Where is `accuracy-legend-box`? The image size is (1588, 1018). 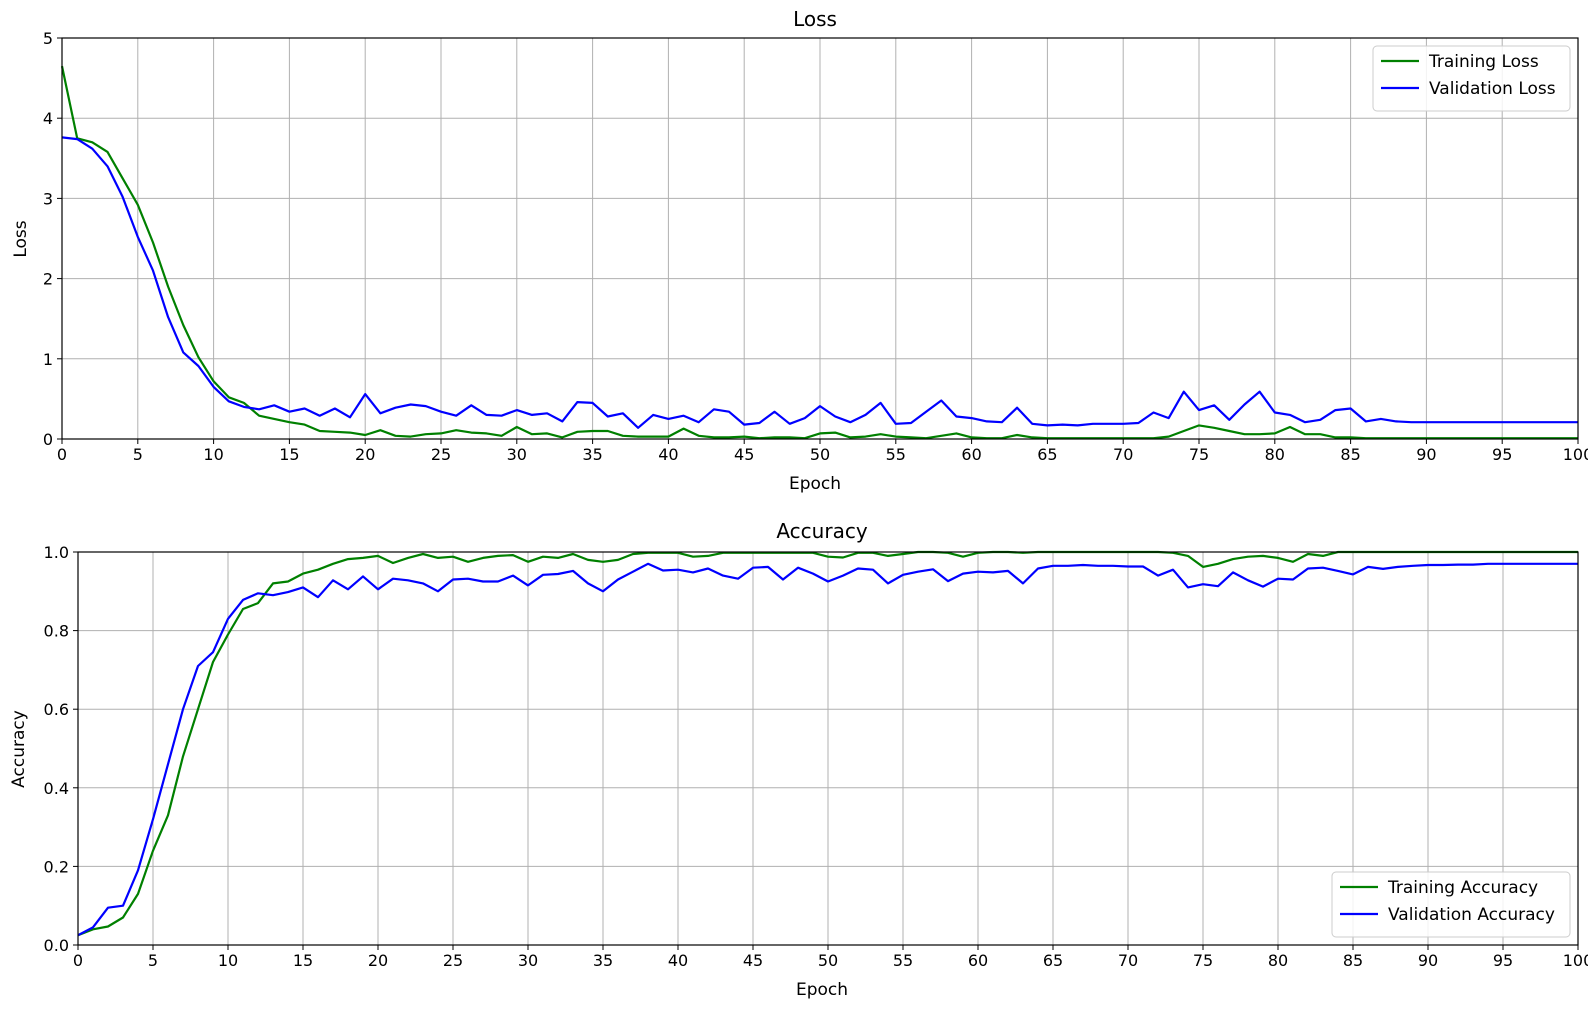
accuracy-legend-box is located at coordinates (1451, 904).